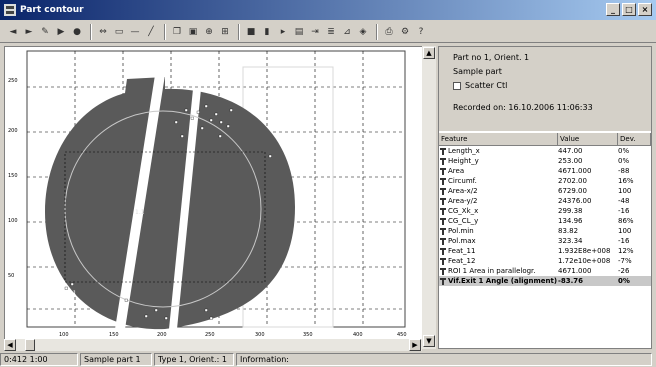  What do you see at coordinates (358, 335) in the screenshot?
I see `x-tick-label: 400` at bounding box center [358, 335].